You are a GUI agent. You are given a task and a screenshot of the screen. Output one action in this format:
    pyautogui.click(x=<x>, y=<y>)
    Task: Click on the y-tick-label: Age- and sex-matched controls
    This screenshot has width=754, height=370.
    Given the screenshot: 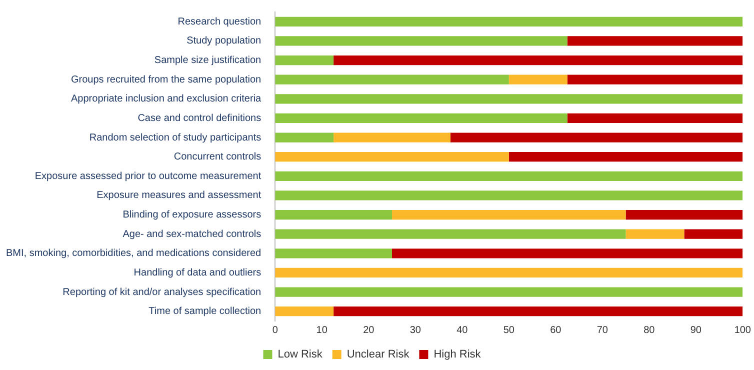 What is the action you would take?
    pyautogui.click(x=192, y=234)
    